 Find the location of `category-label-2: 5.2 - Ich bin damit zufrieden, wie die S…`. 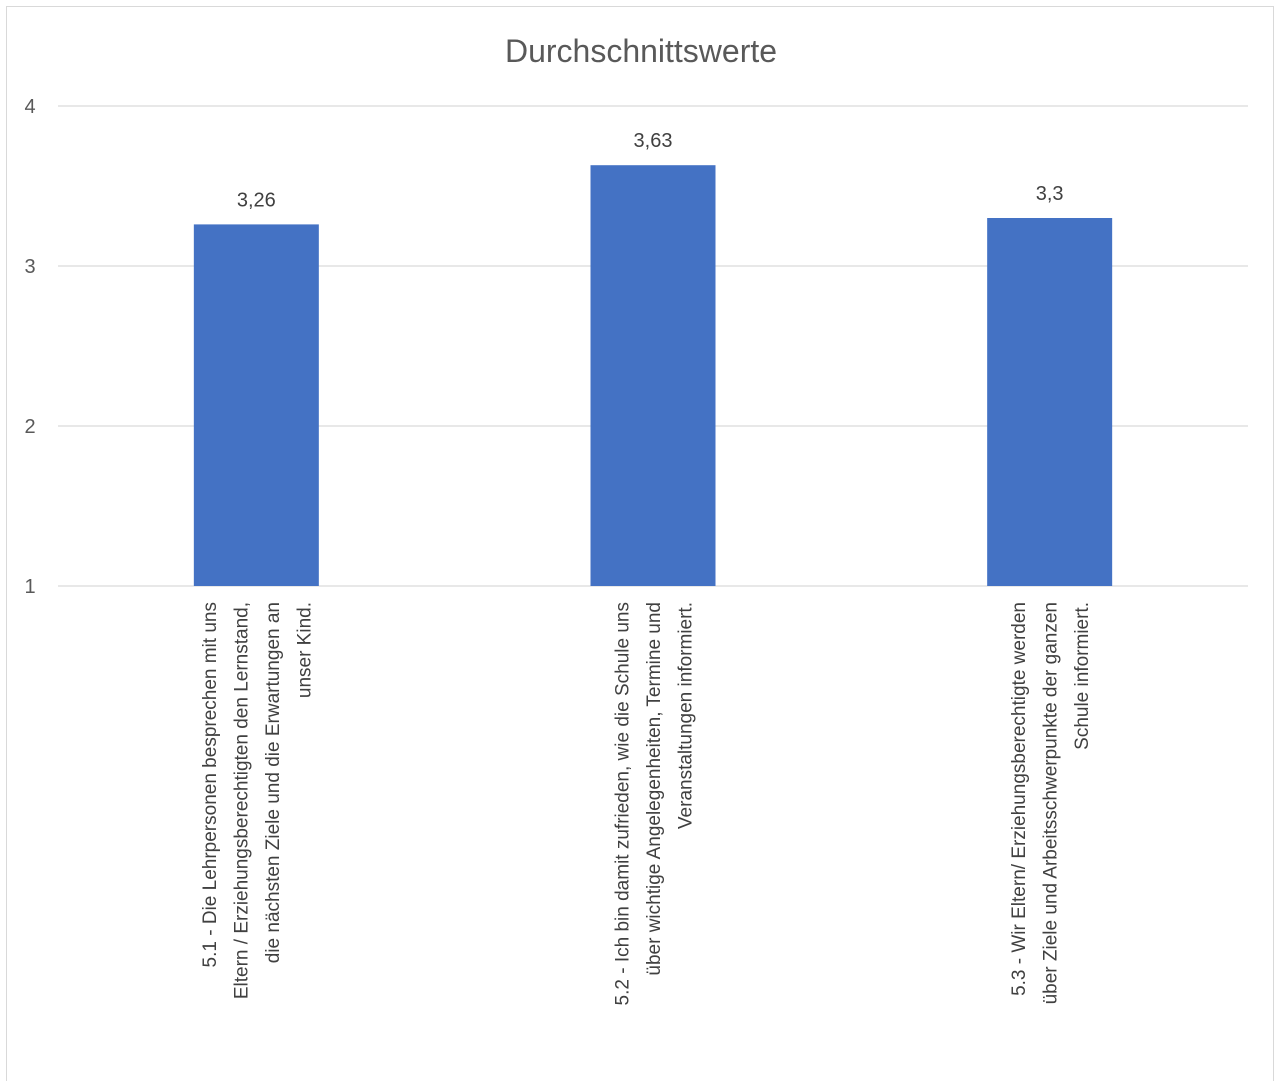

category-label-2: 5.2 - Ich bin damit zufrieden, wie die S… is located at coordinates (655, 803).